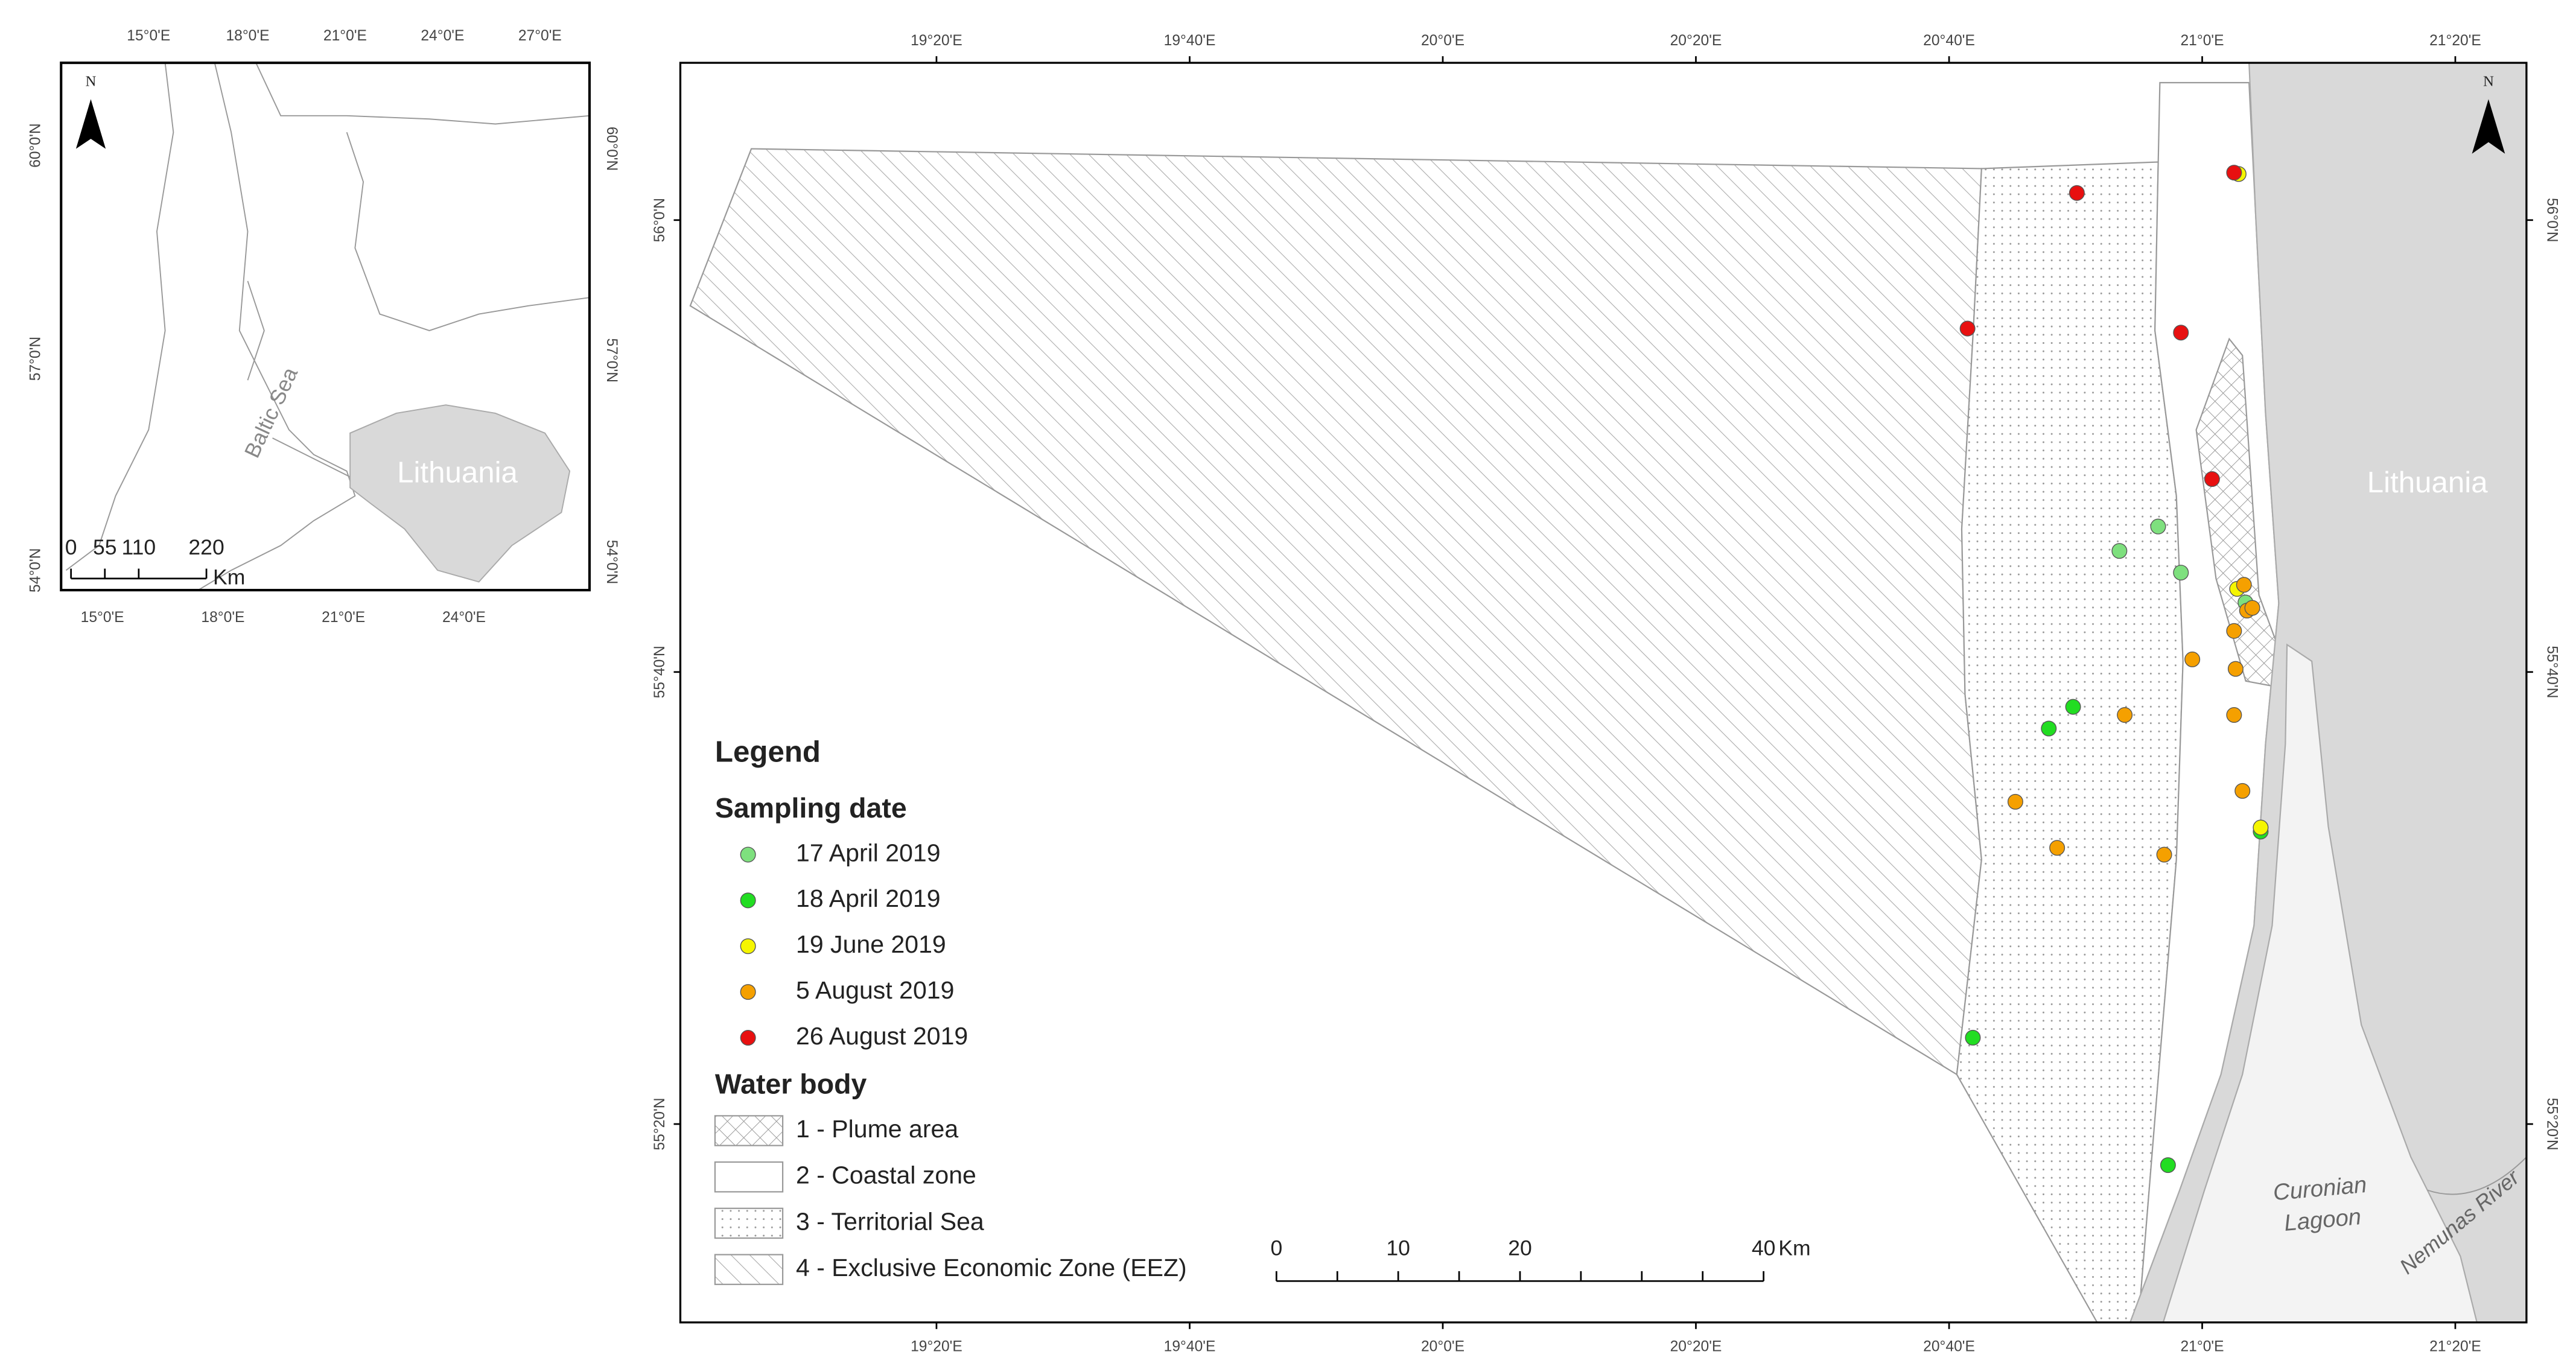 This screenshot has width=2576, height=1372. What do you see at coordinates (540, 36) in the screenshot?
I see `inset-lon-tick: 27°0'E` at bounding box center [540, 36].